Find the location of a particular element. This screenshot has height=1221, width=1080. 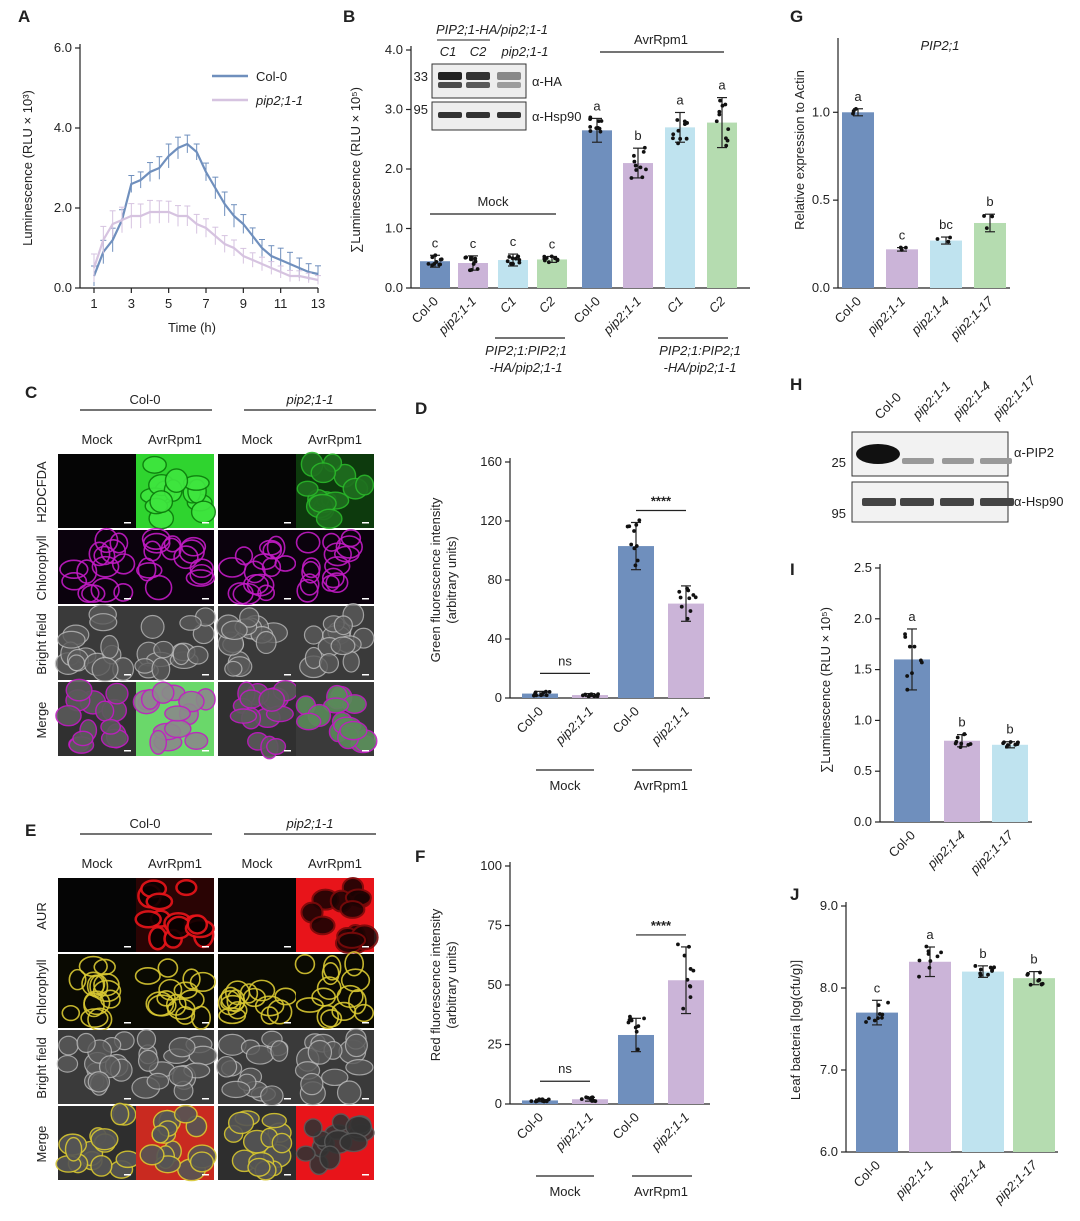

x-tick-label: Col-0 is located at coordinates (626, 720).